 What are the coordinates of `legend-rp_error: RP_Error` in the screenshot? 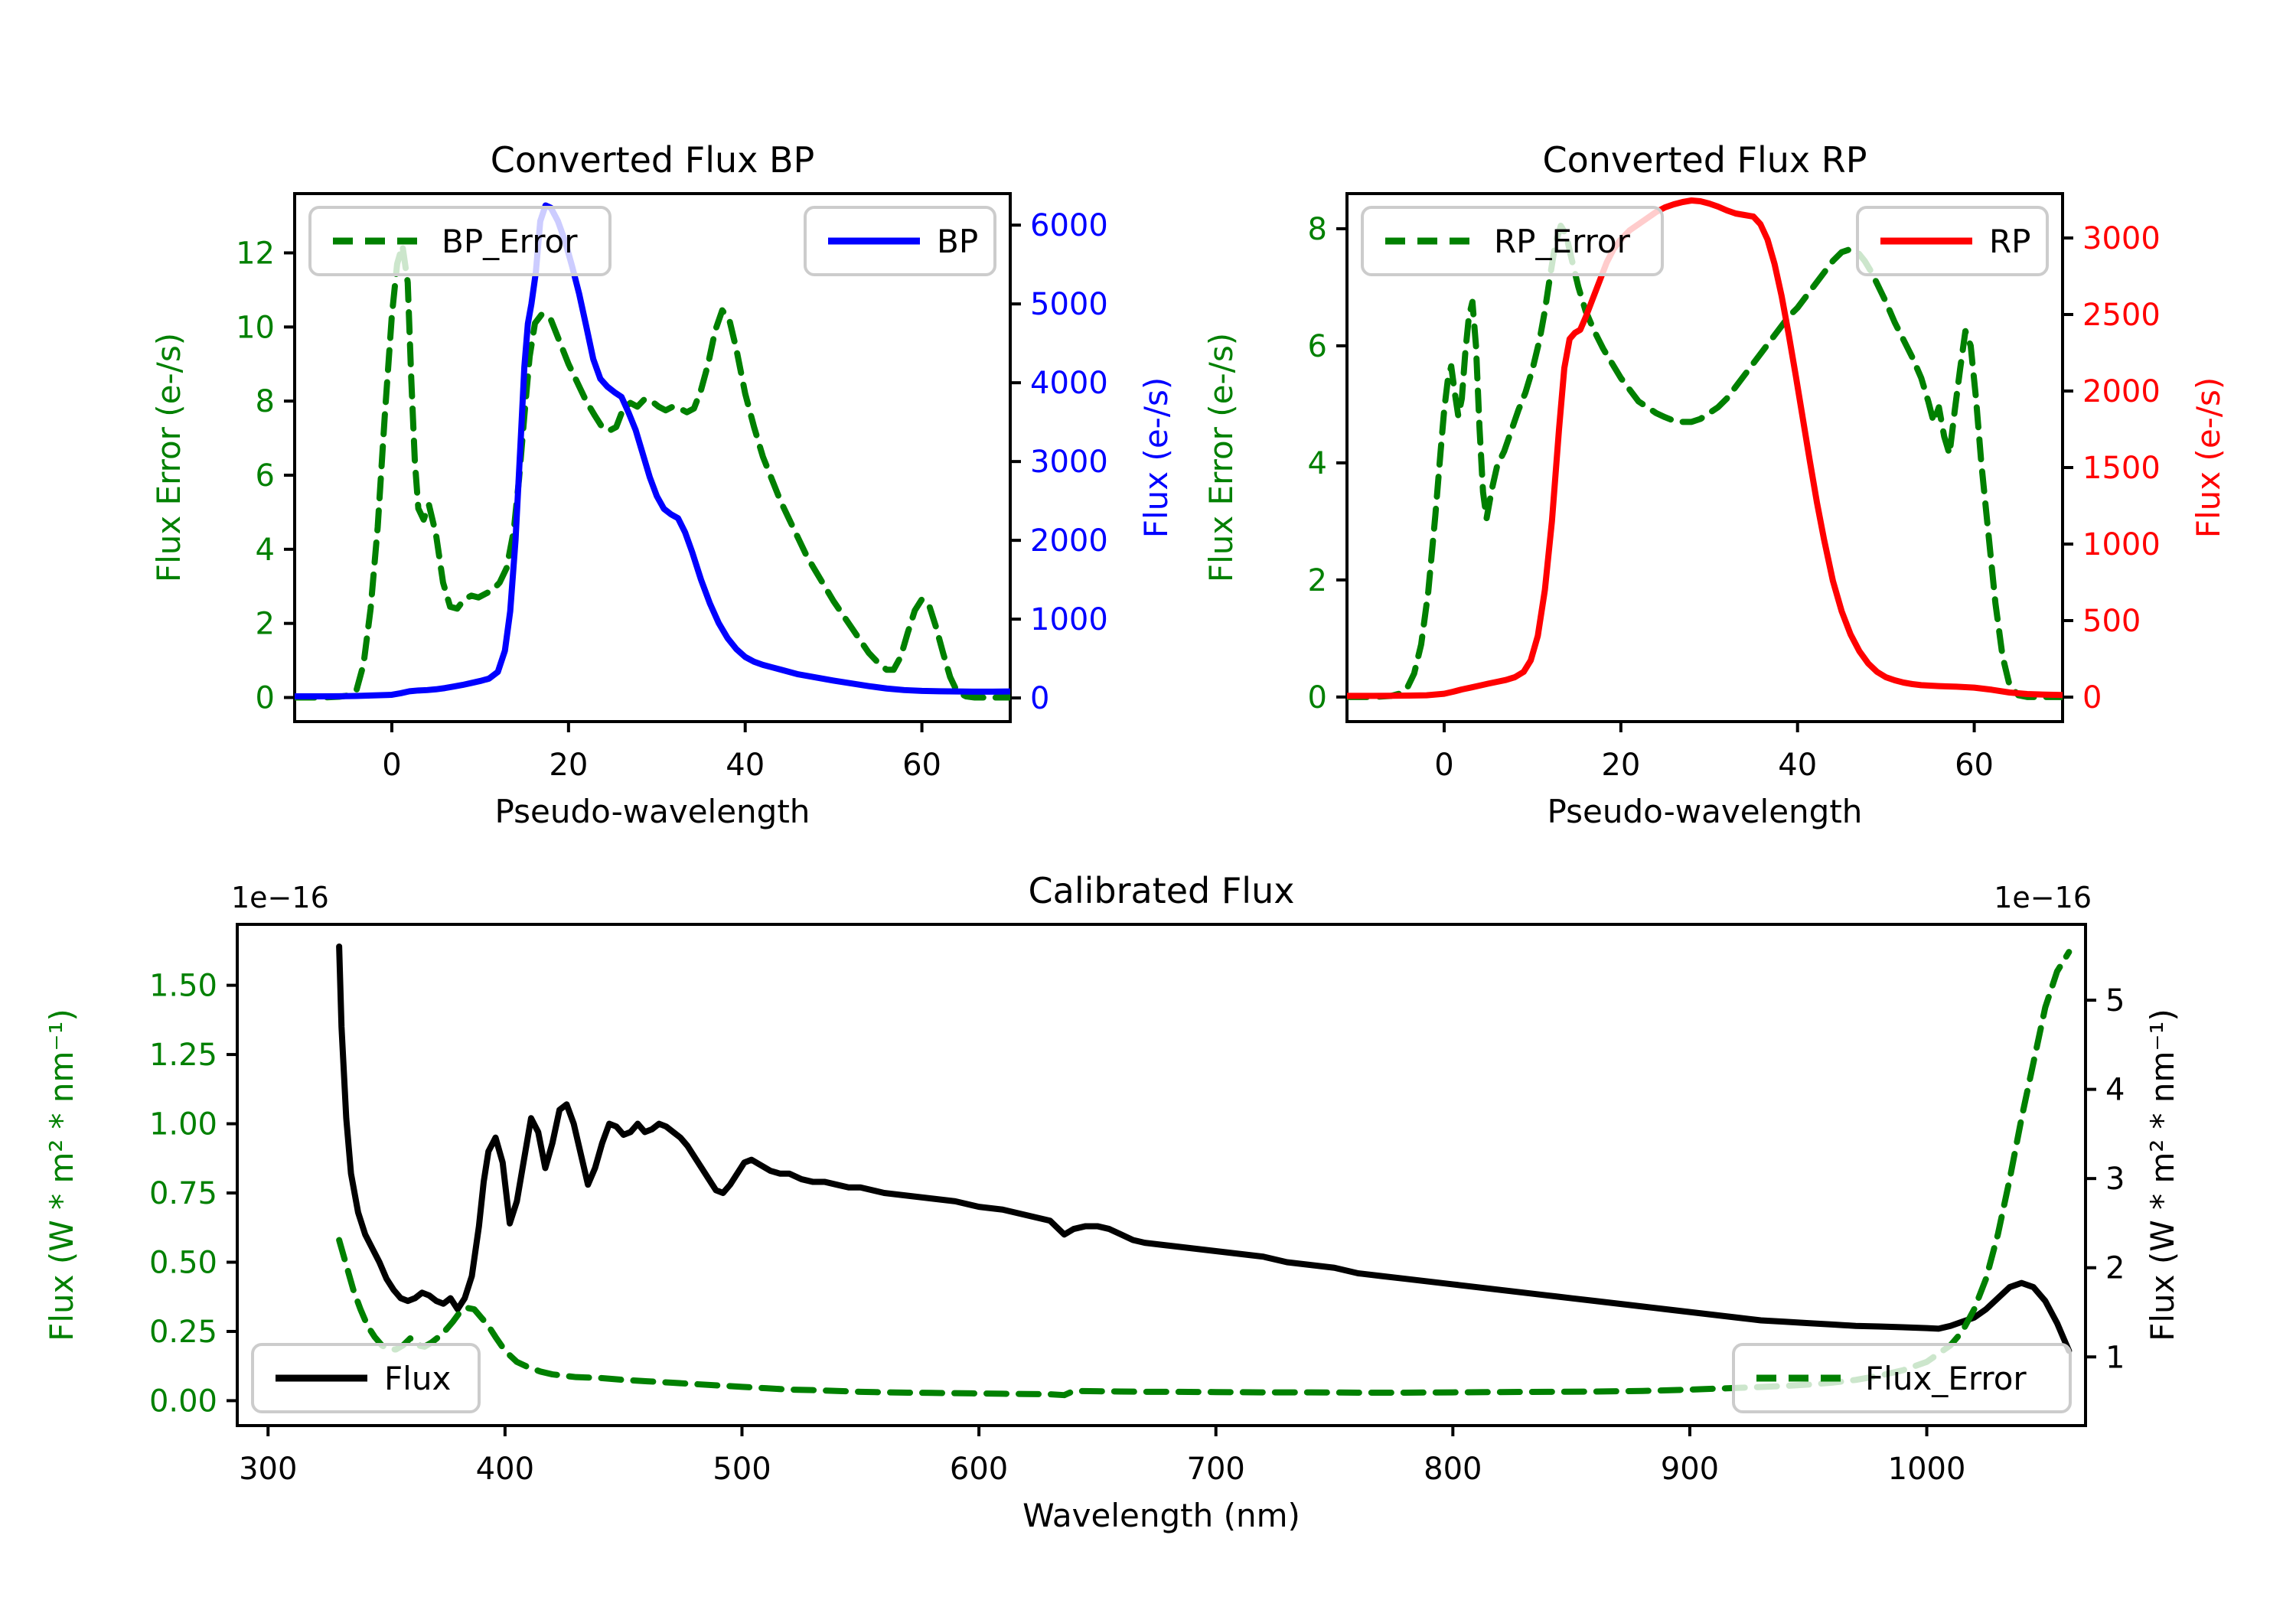 It's located at (1512, 241).